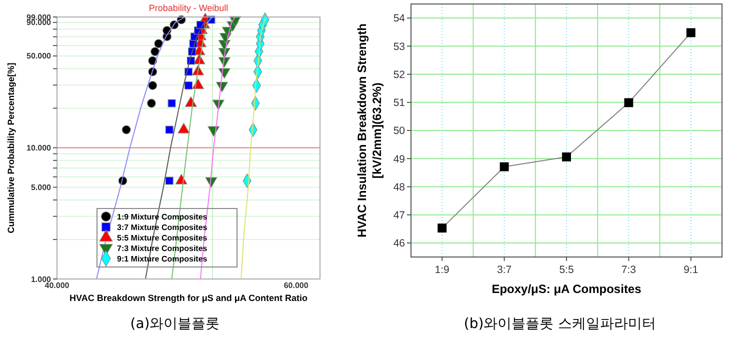 Image resolution: width=743 pixels, height=341 pixels. What do you see at coordinates (399, 159) in the screenshot?
I see `y-tick-label: 49` at bounding box center [399, 159].